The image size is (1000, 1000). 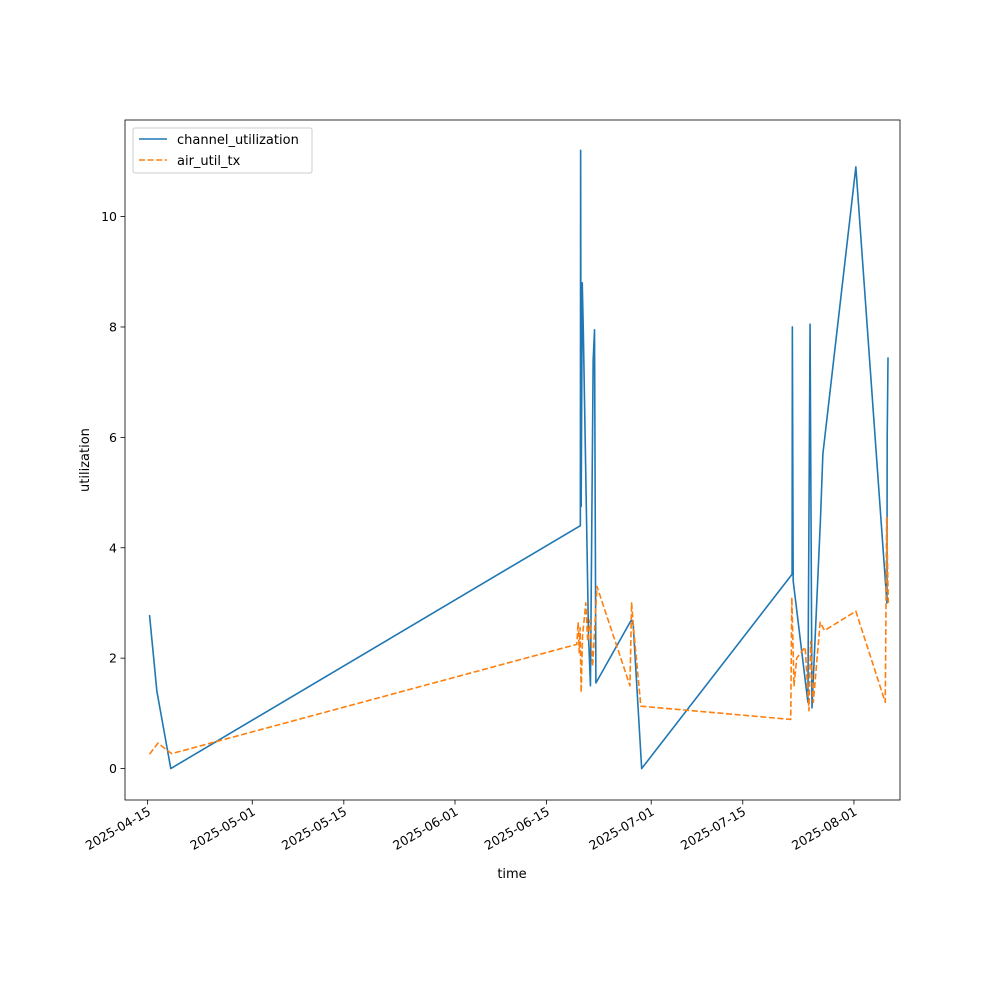 I want to click on legend-label-channel-utilization: channel_utilization, so click(x=238, y=140).